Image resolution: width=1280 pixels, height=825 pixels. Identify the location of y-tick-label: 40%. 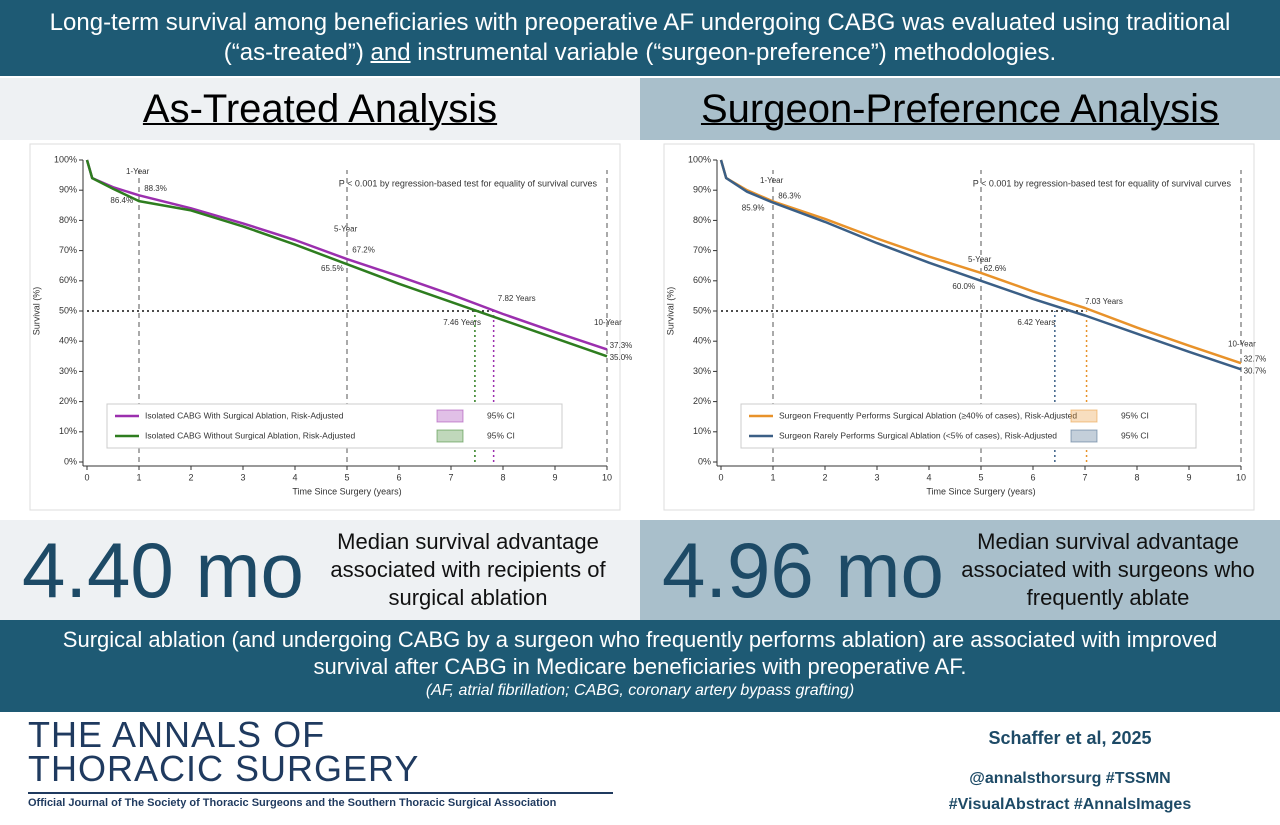
(702, 341).